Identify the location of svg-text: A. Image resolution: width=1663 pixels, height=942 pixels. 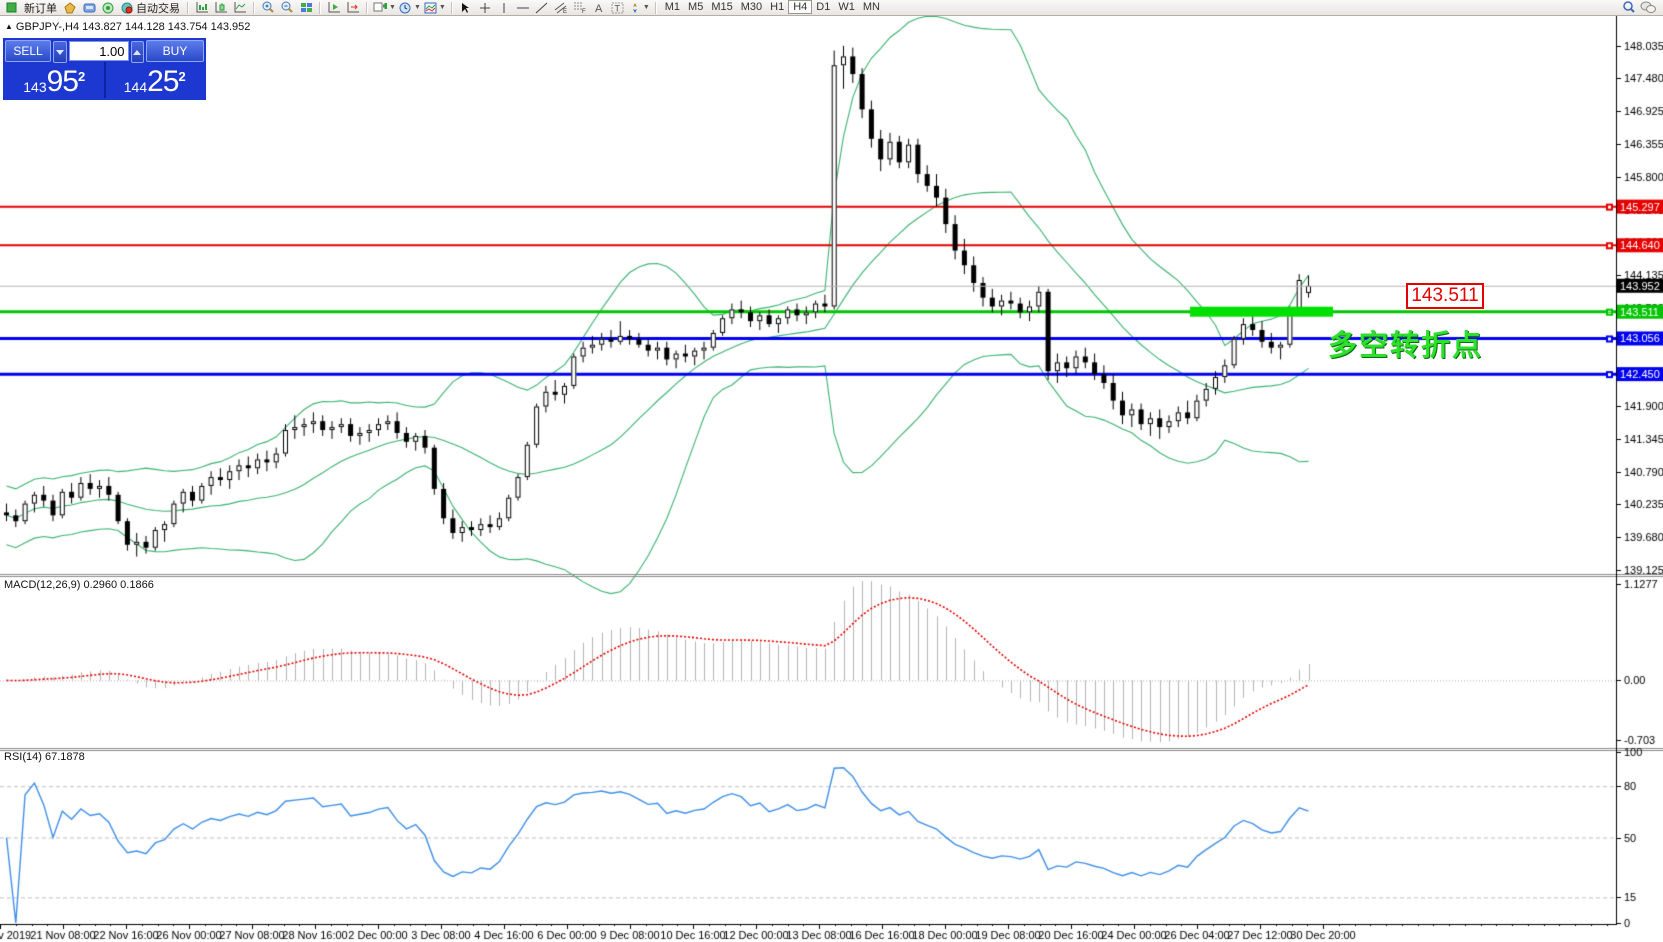
(599, 8).